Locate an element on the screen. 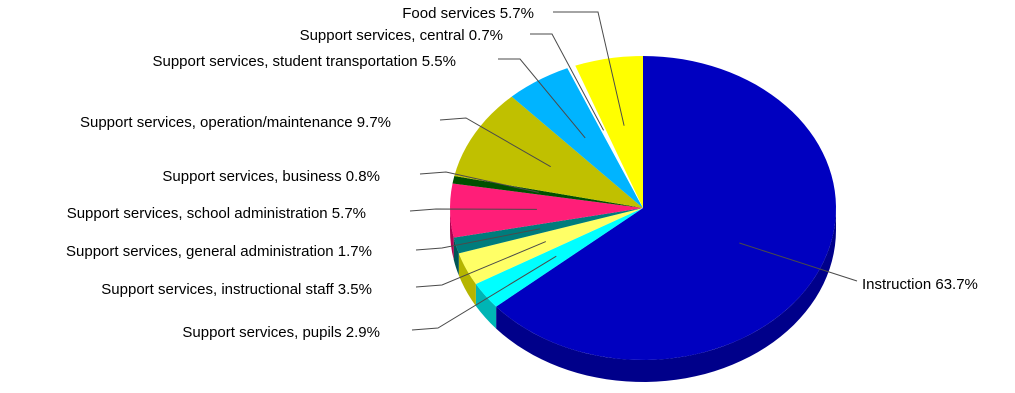 The width and height of the screenshot is (1015, 393). slice-label-2: Support services, pupils 2.9% is located at coordinates (281, 332).